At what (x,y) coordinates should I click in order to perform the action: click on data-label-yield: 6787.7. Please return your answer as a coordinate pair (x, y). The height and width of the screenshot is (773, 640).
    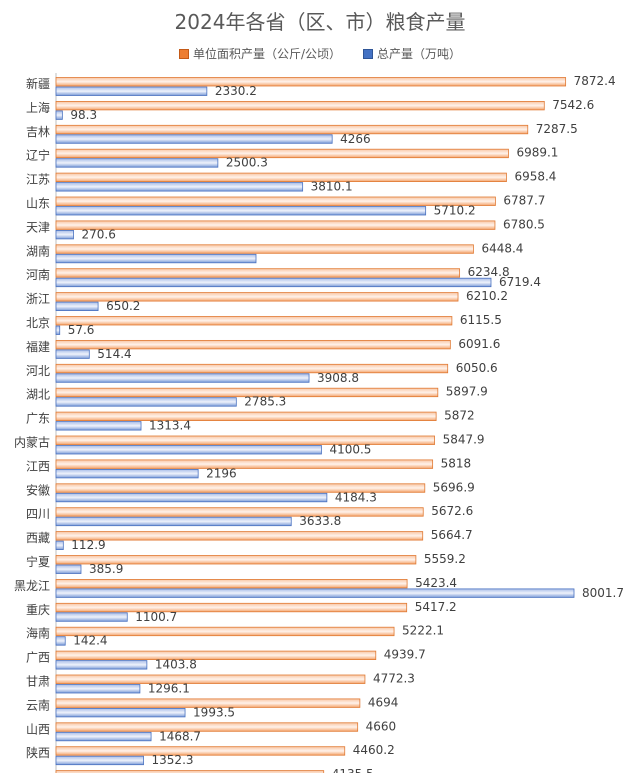
    Looking at the image, I should click on (524, 201).